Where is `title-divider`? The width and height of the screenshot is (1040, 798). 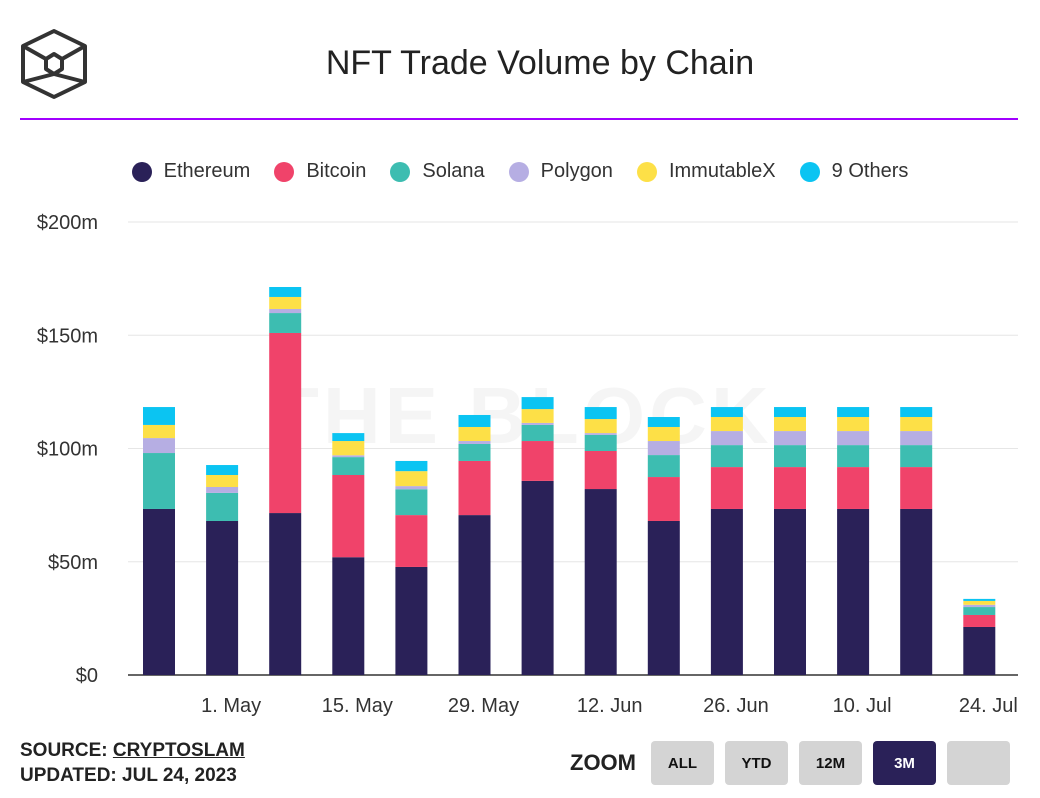 title-divider is located at coordinates (519, 119).